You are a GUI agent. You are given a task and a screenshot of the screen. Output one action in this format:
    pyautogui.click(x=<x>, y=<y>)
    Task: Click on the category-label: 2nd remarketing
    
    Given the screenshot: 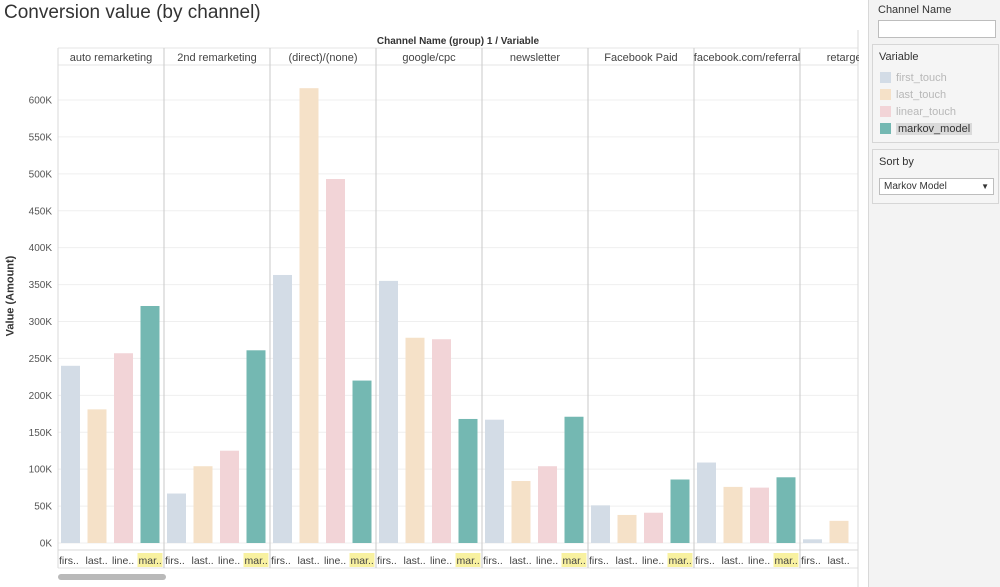 What is the action you would take?
    pyautogui.click(x=217, y=58)
    